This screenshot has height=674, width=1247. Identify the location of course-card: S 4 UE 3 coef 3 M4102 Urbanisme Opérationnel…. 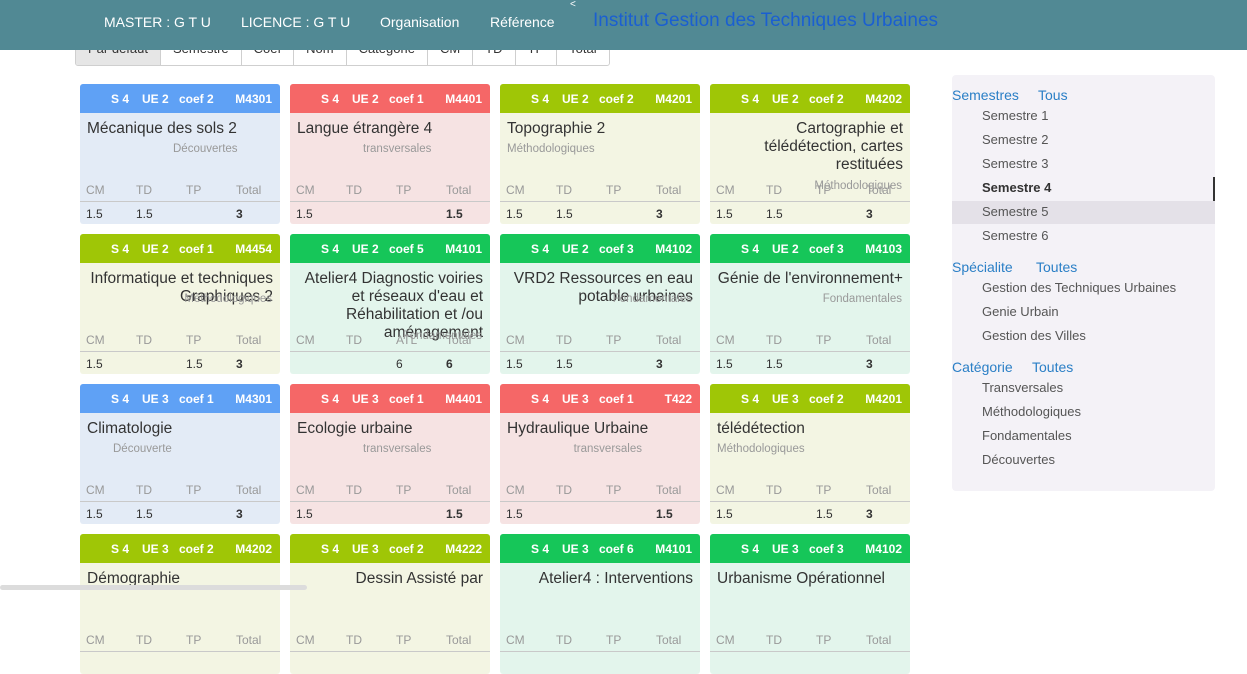
(810, 604).